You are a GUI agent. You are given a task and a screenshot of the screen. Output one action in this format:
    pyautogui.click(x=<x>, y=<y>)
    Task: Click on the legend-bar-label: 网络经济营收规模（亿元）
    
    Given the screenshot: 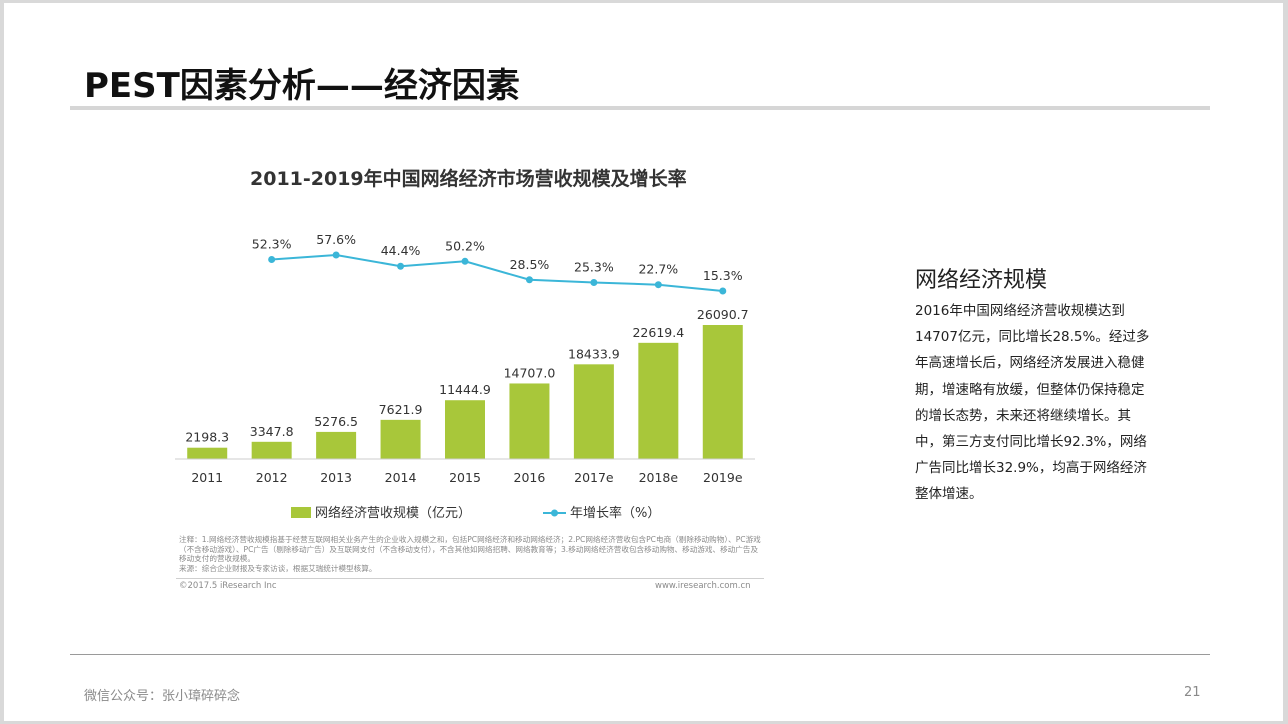 What is the action you would take?
    pyautogui.click(x=393, y=513)
    